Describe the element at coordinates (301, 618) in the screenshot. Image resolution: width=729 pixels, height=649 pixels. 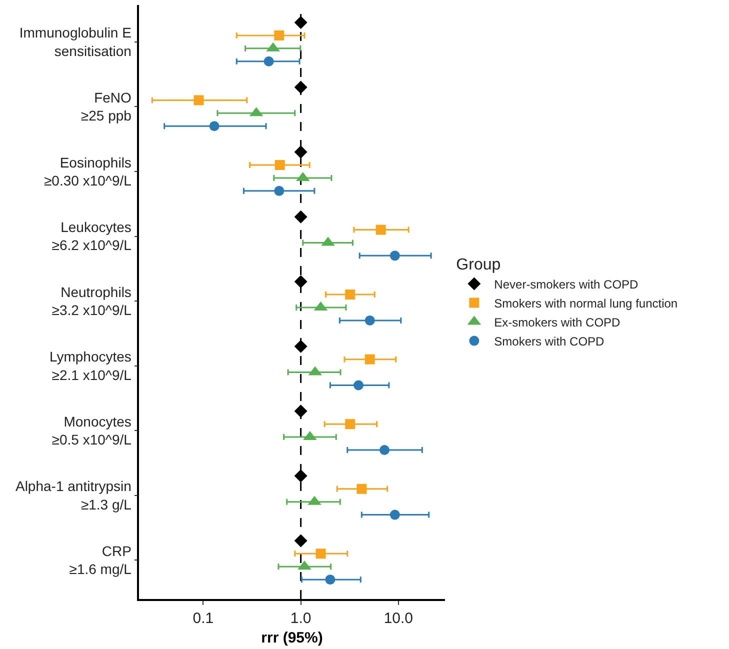
I see `x-tick-label: 1.0` at that location.